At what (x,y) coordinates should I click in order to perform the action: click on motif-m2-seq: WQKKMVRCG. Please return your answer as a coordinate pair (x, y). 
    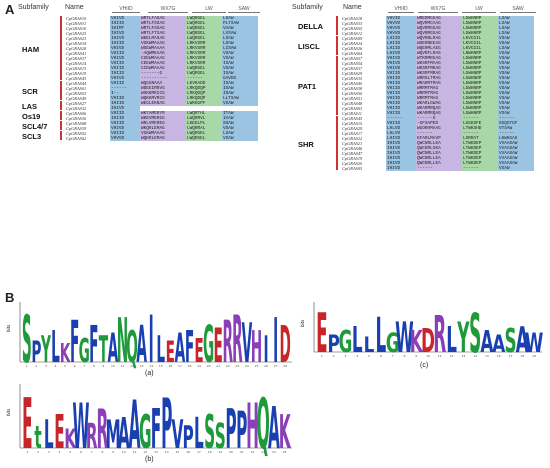
    Looking at the image, I should click on (163, 98).